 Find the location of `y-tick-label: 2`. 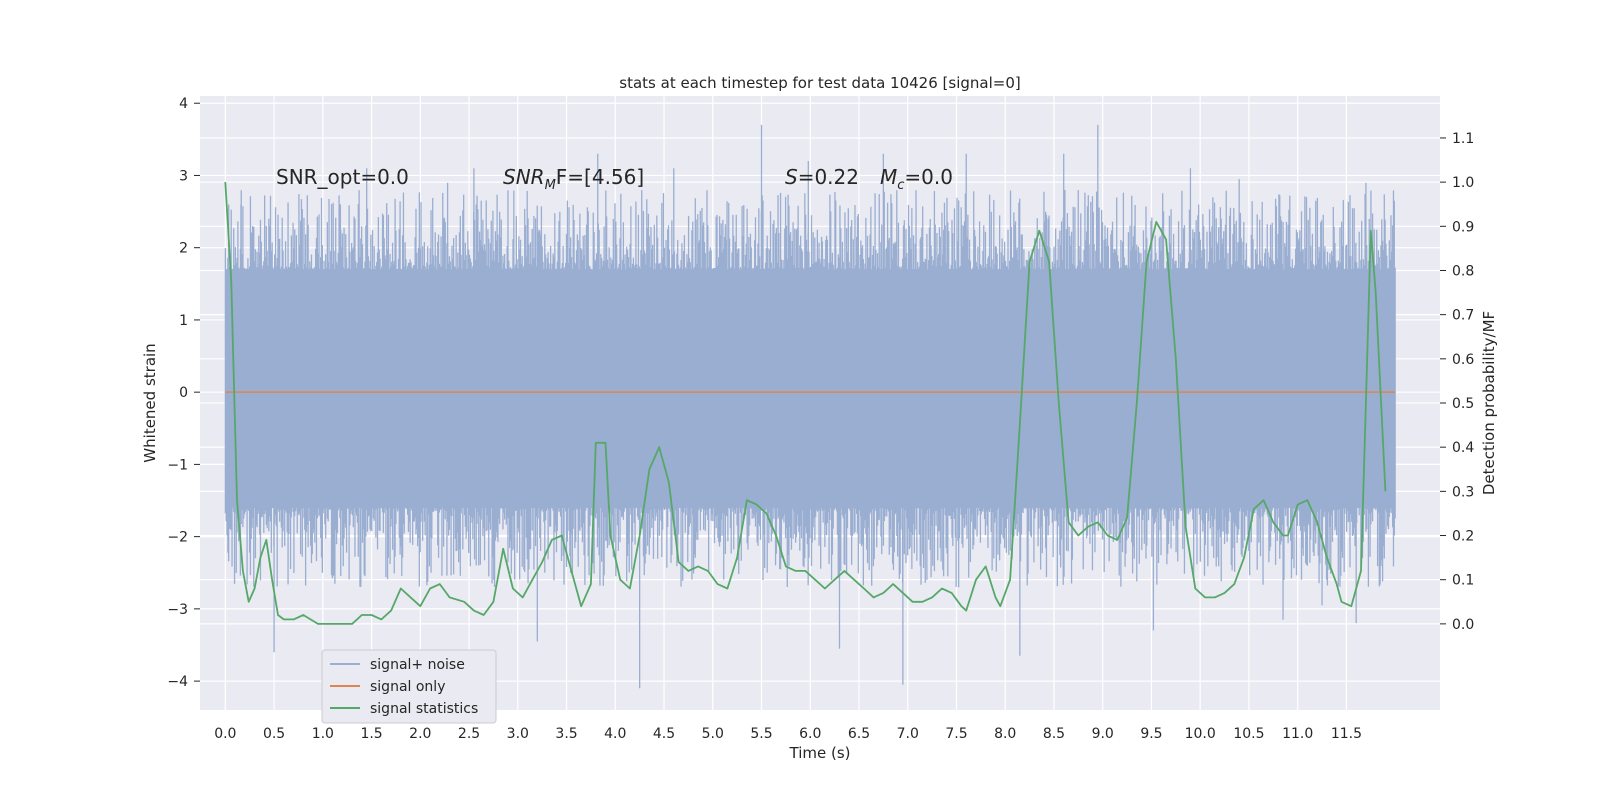

y-tick-label: 2 is located at coordinates (183, 249).